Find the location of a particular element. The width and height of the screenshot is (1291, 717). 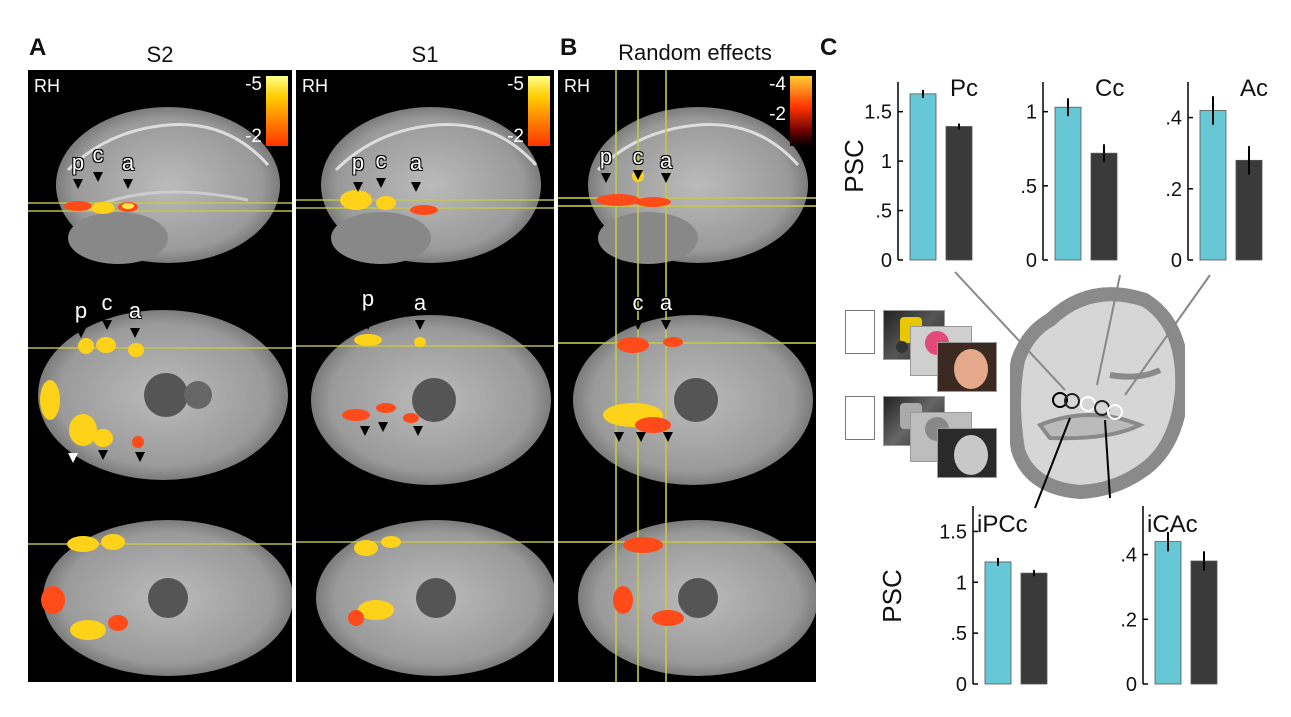

chart-title: iPCc is located at coordinates (1002, 524).